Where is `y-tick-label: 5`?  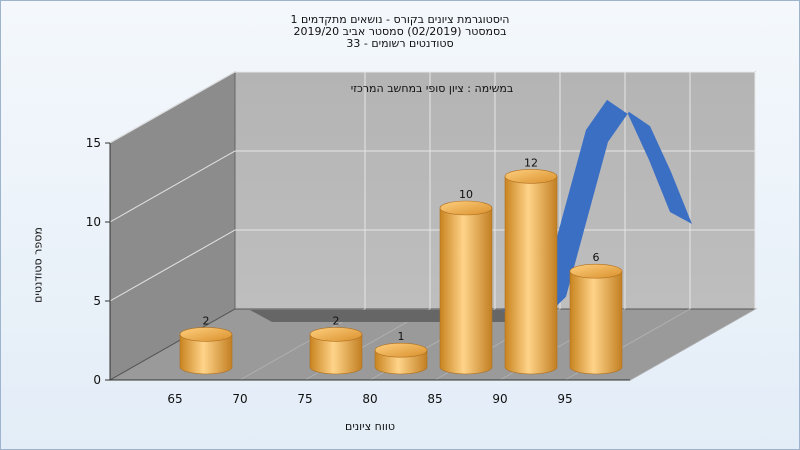 y-tick-label: 5 is located at coordinates (97, 301).